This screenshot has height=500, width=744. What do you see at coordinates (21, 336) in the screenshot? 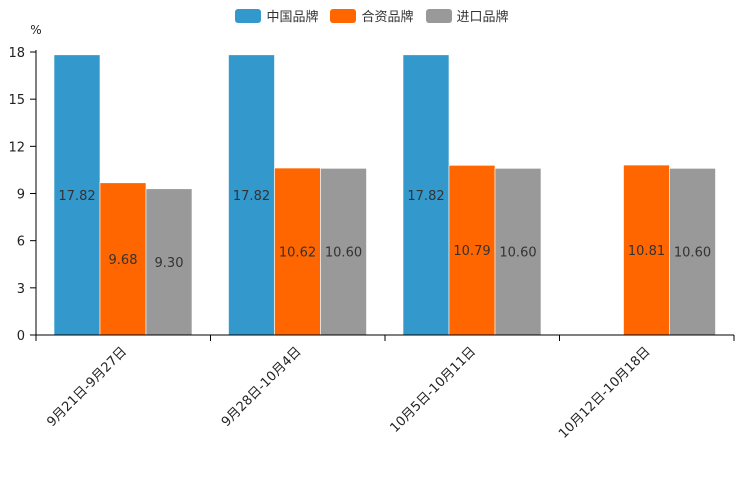
I see `y-tick-label: 0` at bounding box center [21, 336].